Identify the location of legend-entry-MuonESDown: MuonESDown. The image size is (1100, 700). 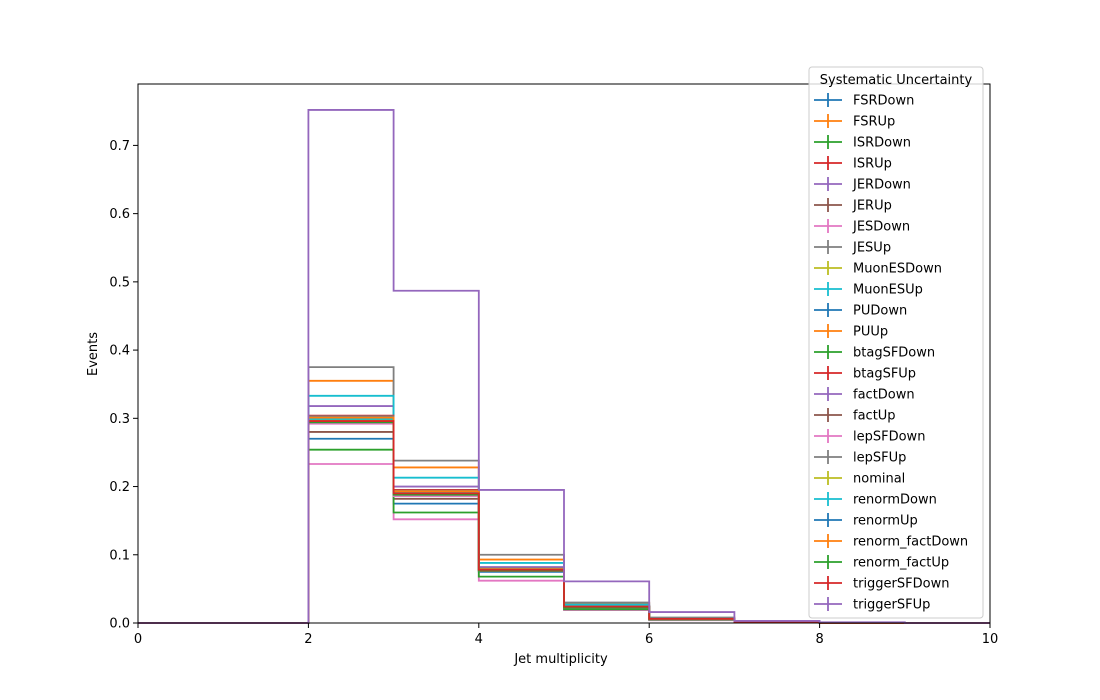
(878, 269).